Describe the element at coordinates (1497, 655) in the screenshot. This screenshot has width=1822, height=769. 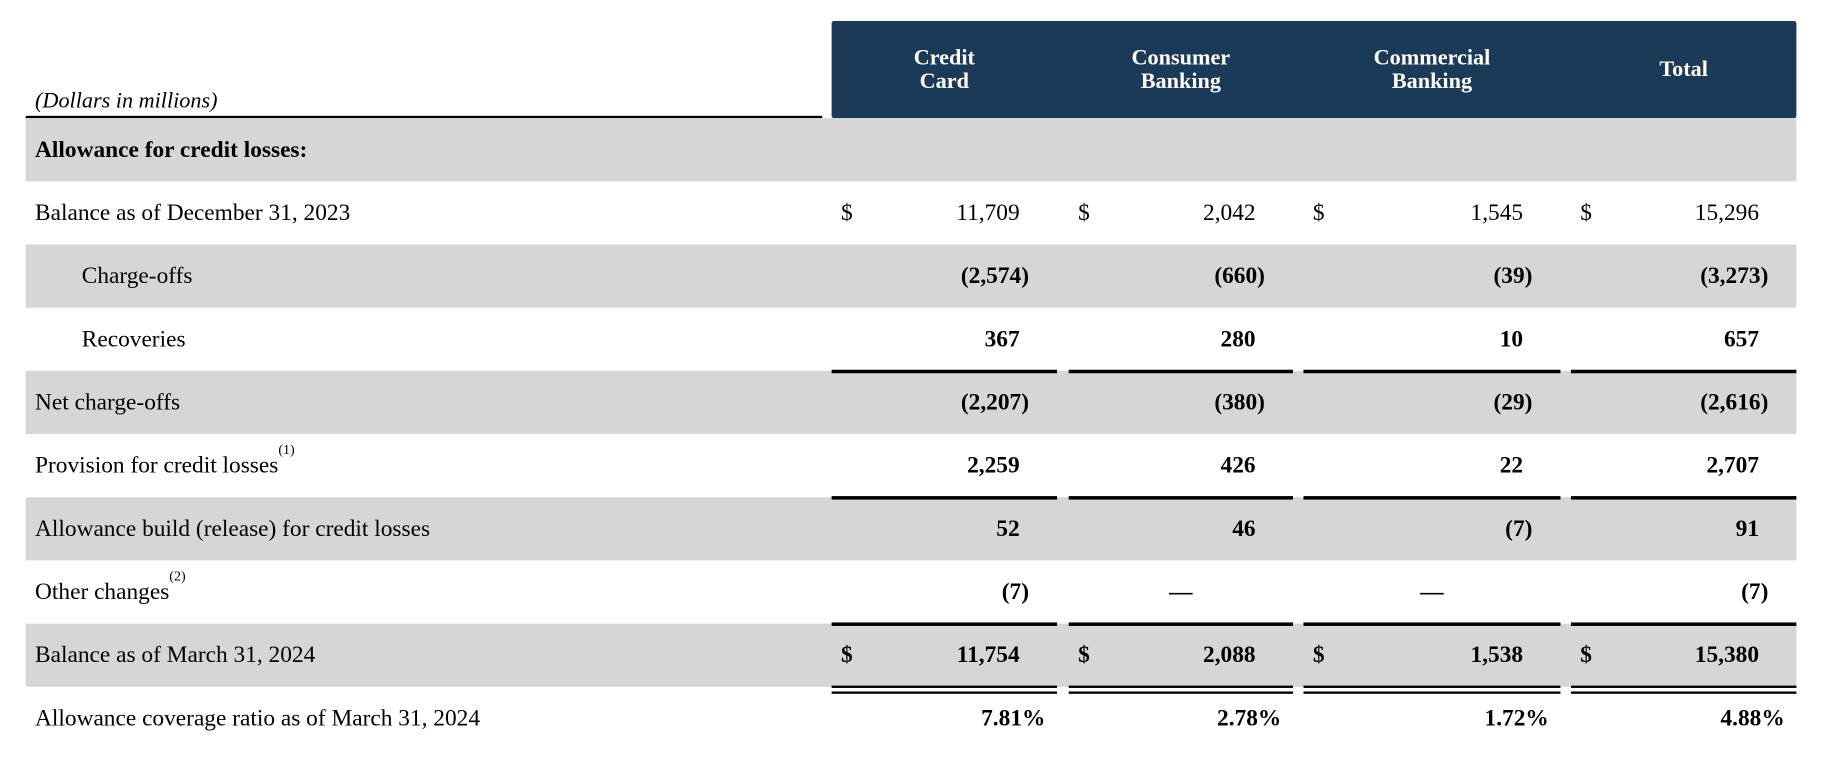
I see `value: 1,538` at that location.